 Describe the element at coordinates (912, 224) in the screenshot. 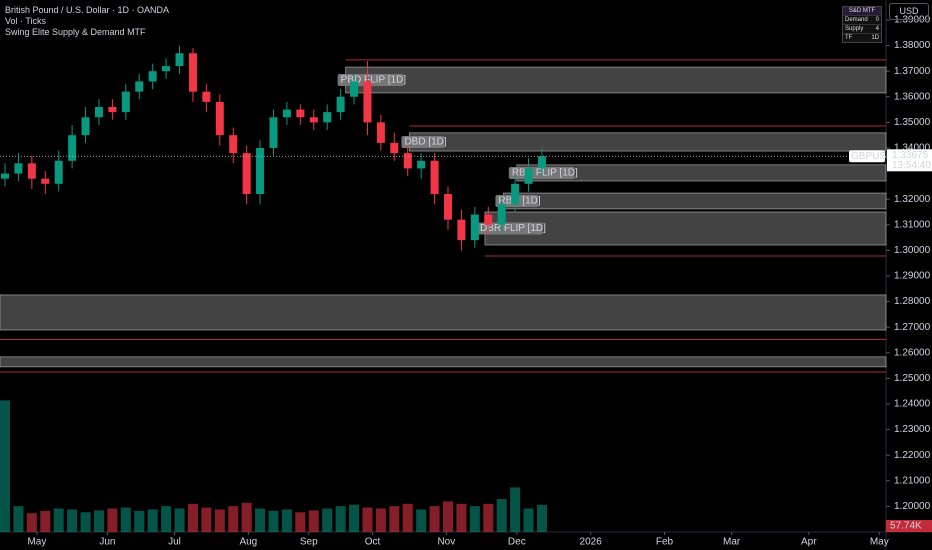

I see `y-tick-label: 1.31000` at that location.